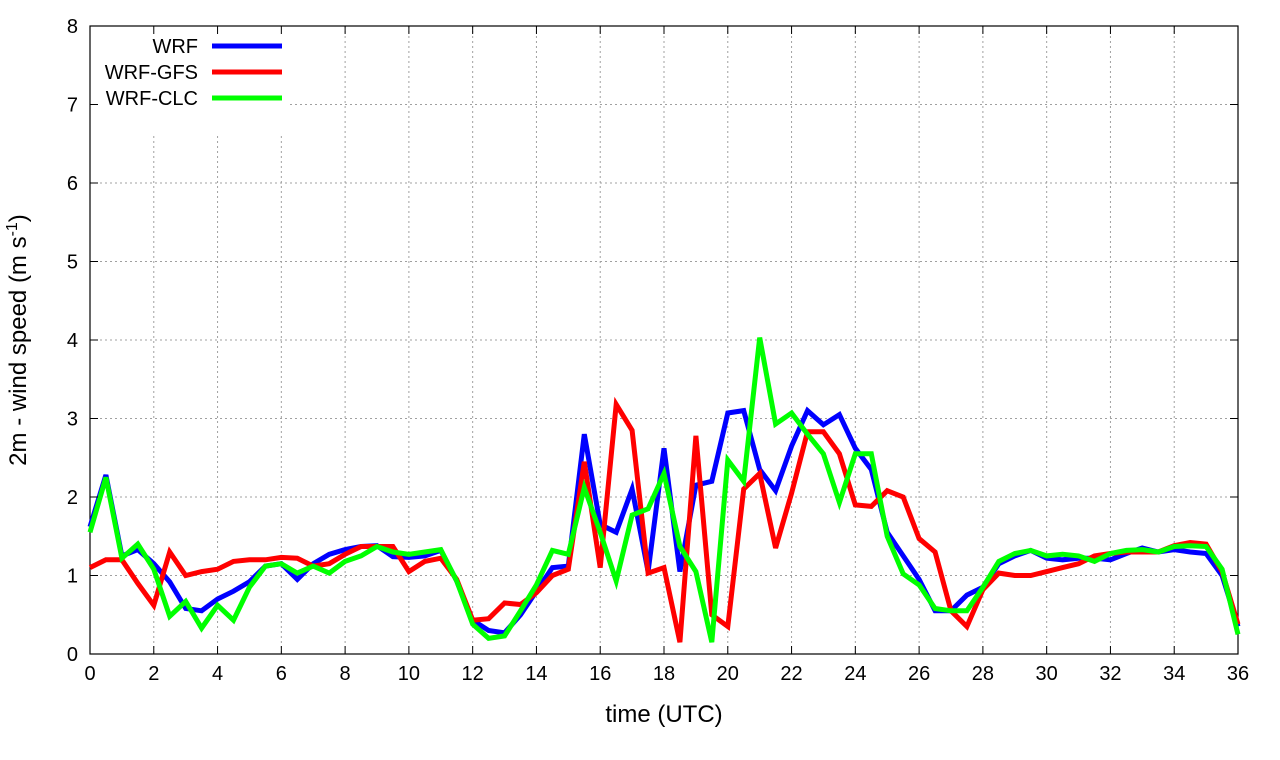 This screenshot has width=1280, height=760. I want to click on y-tick-label: 2, so click(72, 498).